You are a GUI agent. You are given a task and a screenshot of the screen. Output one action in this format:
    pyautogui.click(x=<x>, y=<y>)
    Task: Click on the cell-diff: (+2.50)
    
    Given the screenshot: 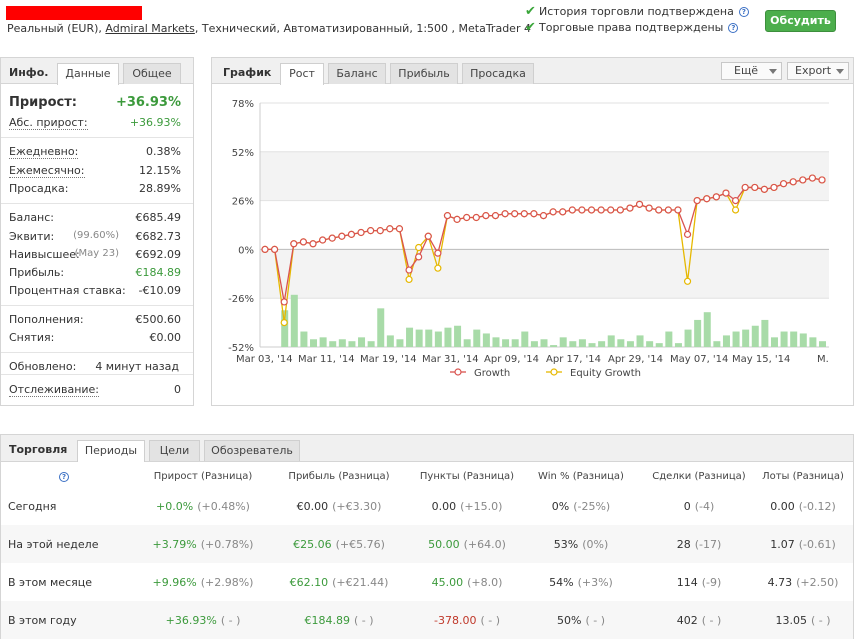 What is the action you would take?
    pyautogui.click(x=817, y=582)
    